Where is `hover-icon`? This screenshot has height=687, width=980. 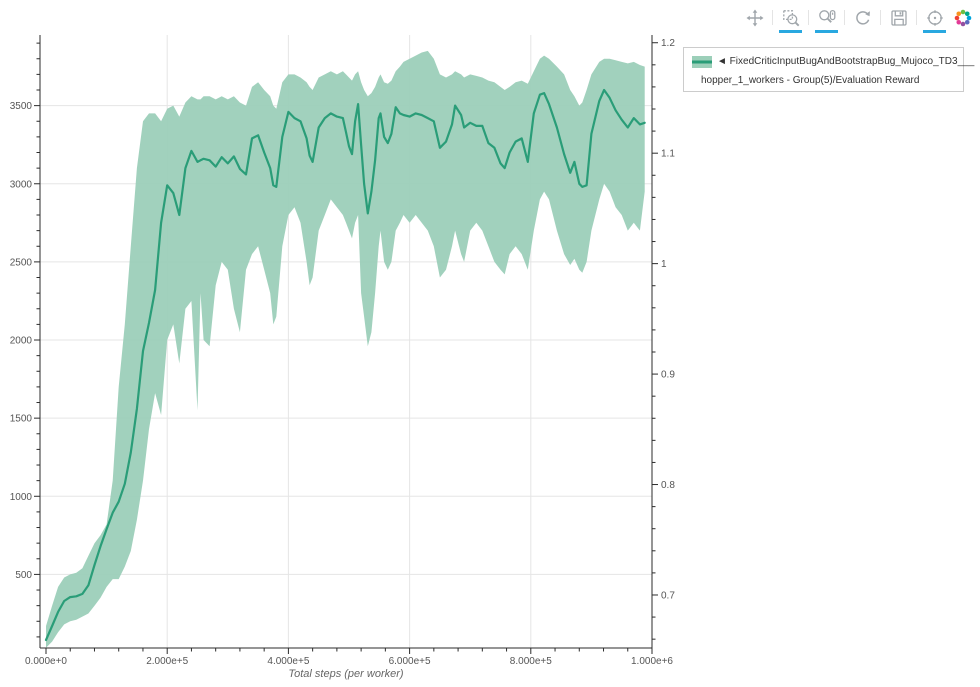
hover-icon is located at coordinates (934, 17).